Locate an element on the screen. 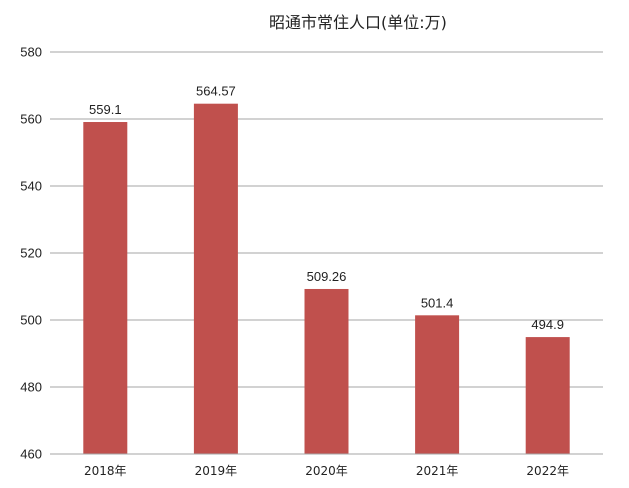 The height and width of the screenshot is (488, 629). y-tick-label: 540 is located at coordinates (31, 186).